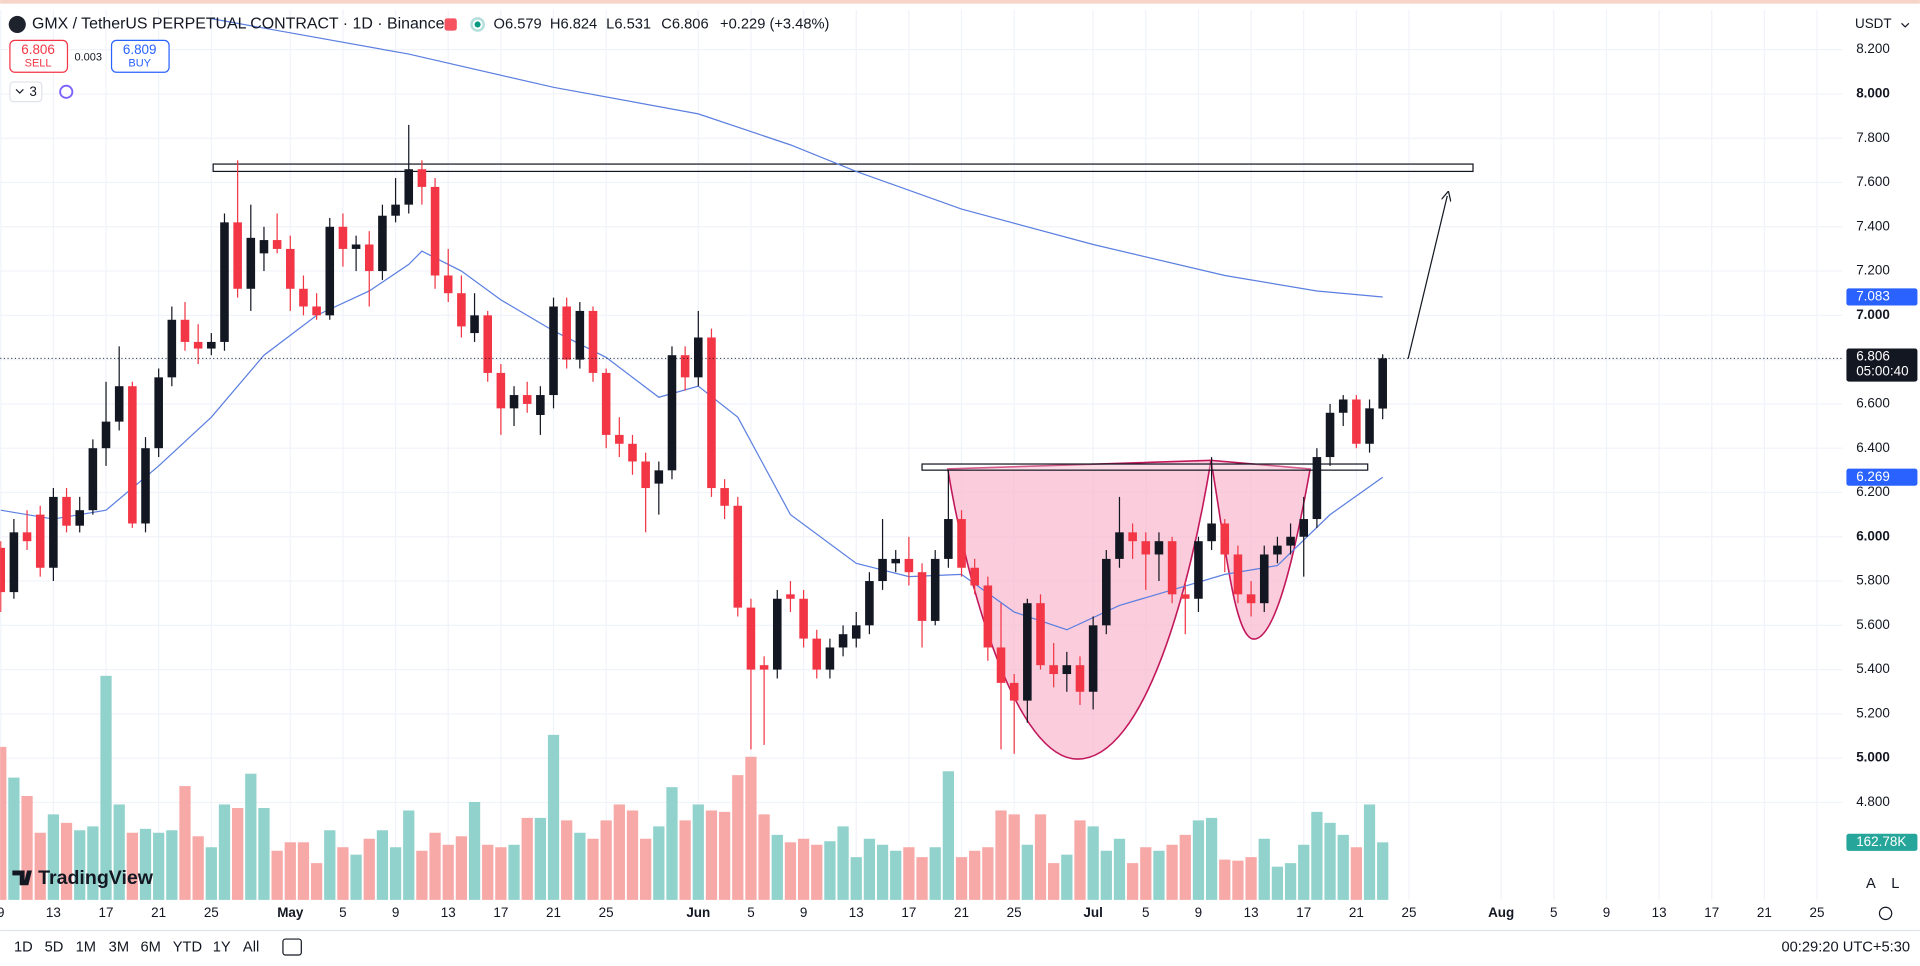 Image resolution: width=1920 pixels, height=966 pixels. Describe the element at coordinates (187, 948) in the screenshot. I see `range-button: YTD` at that location.